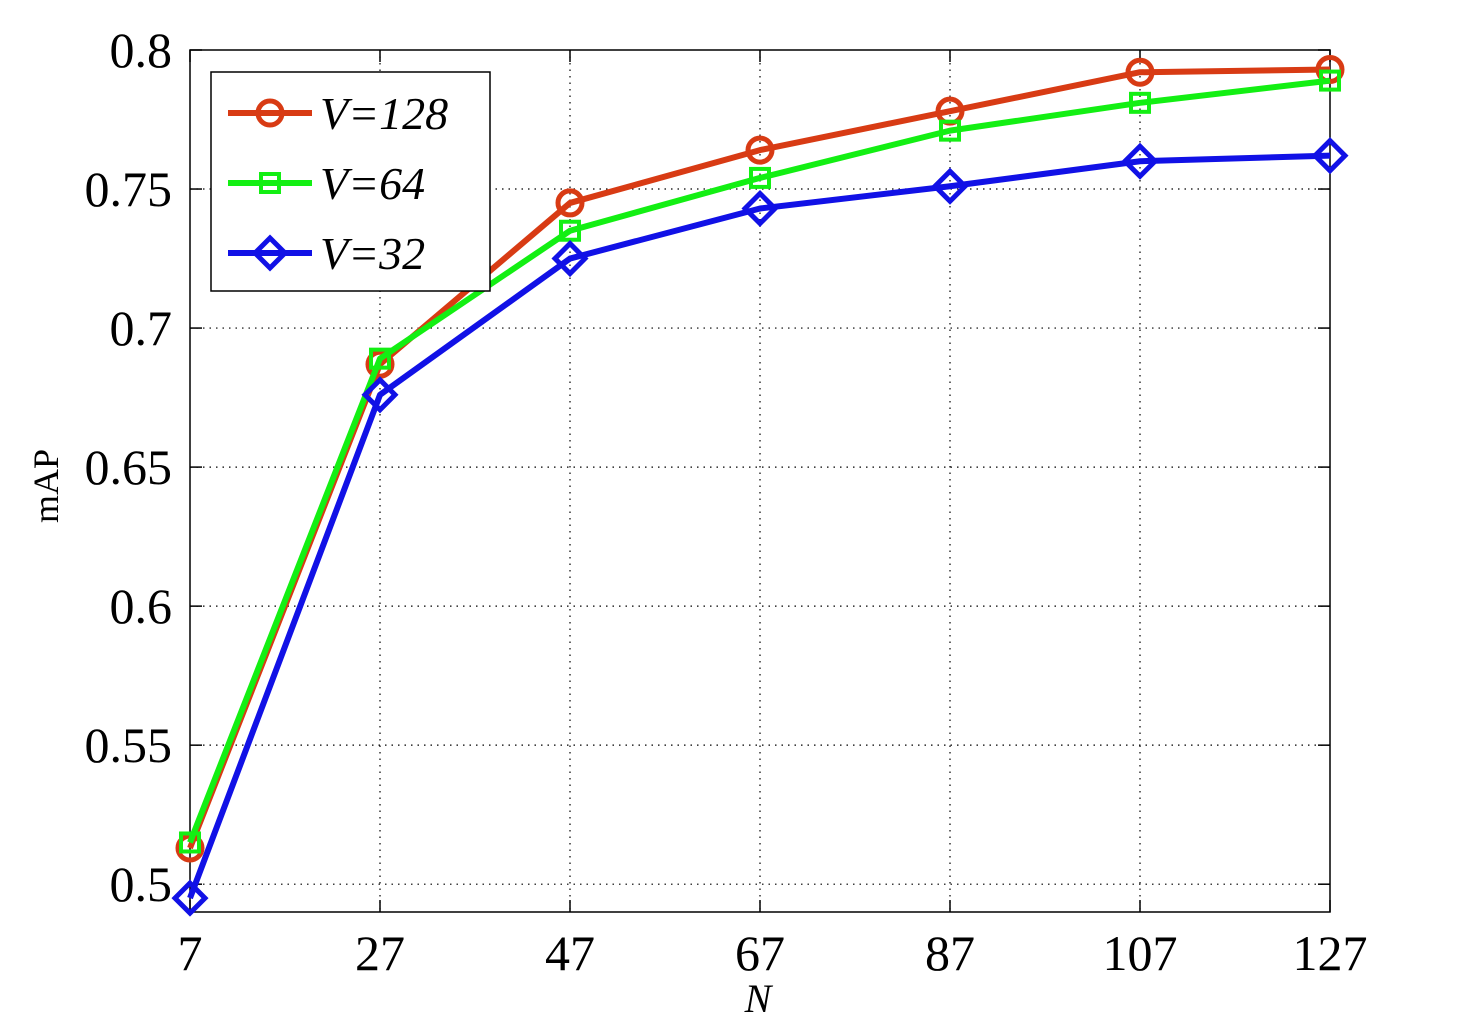 This screenshot has height=1032, width=1470. What do you see at coordinates (129, 189) in the screenshot?
I see `y-tick-label: 0.75` at bounding box center [129, 189].